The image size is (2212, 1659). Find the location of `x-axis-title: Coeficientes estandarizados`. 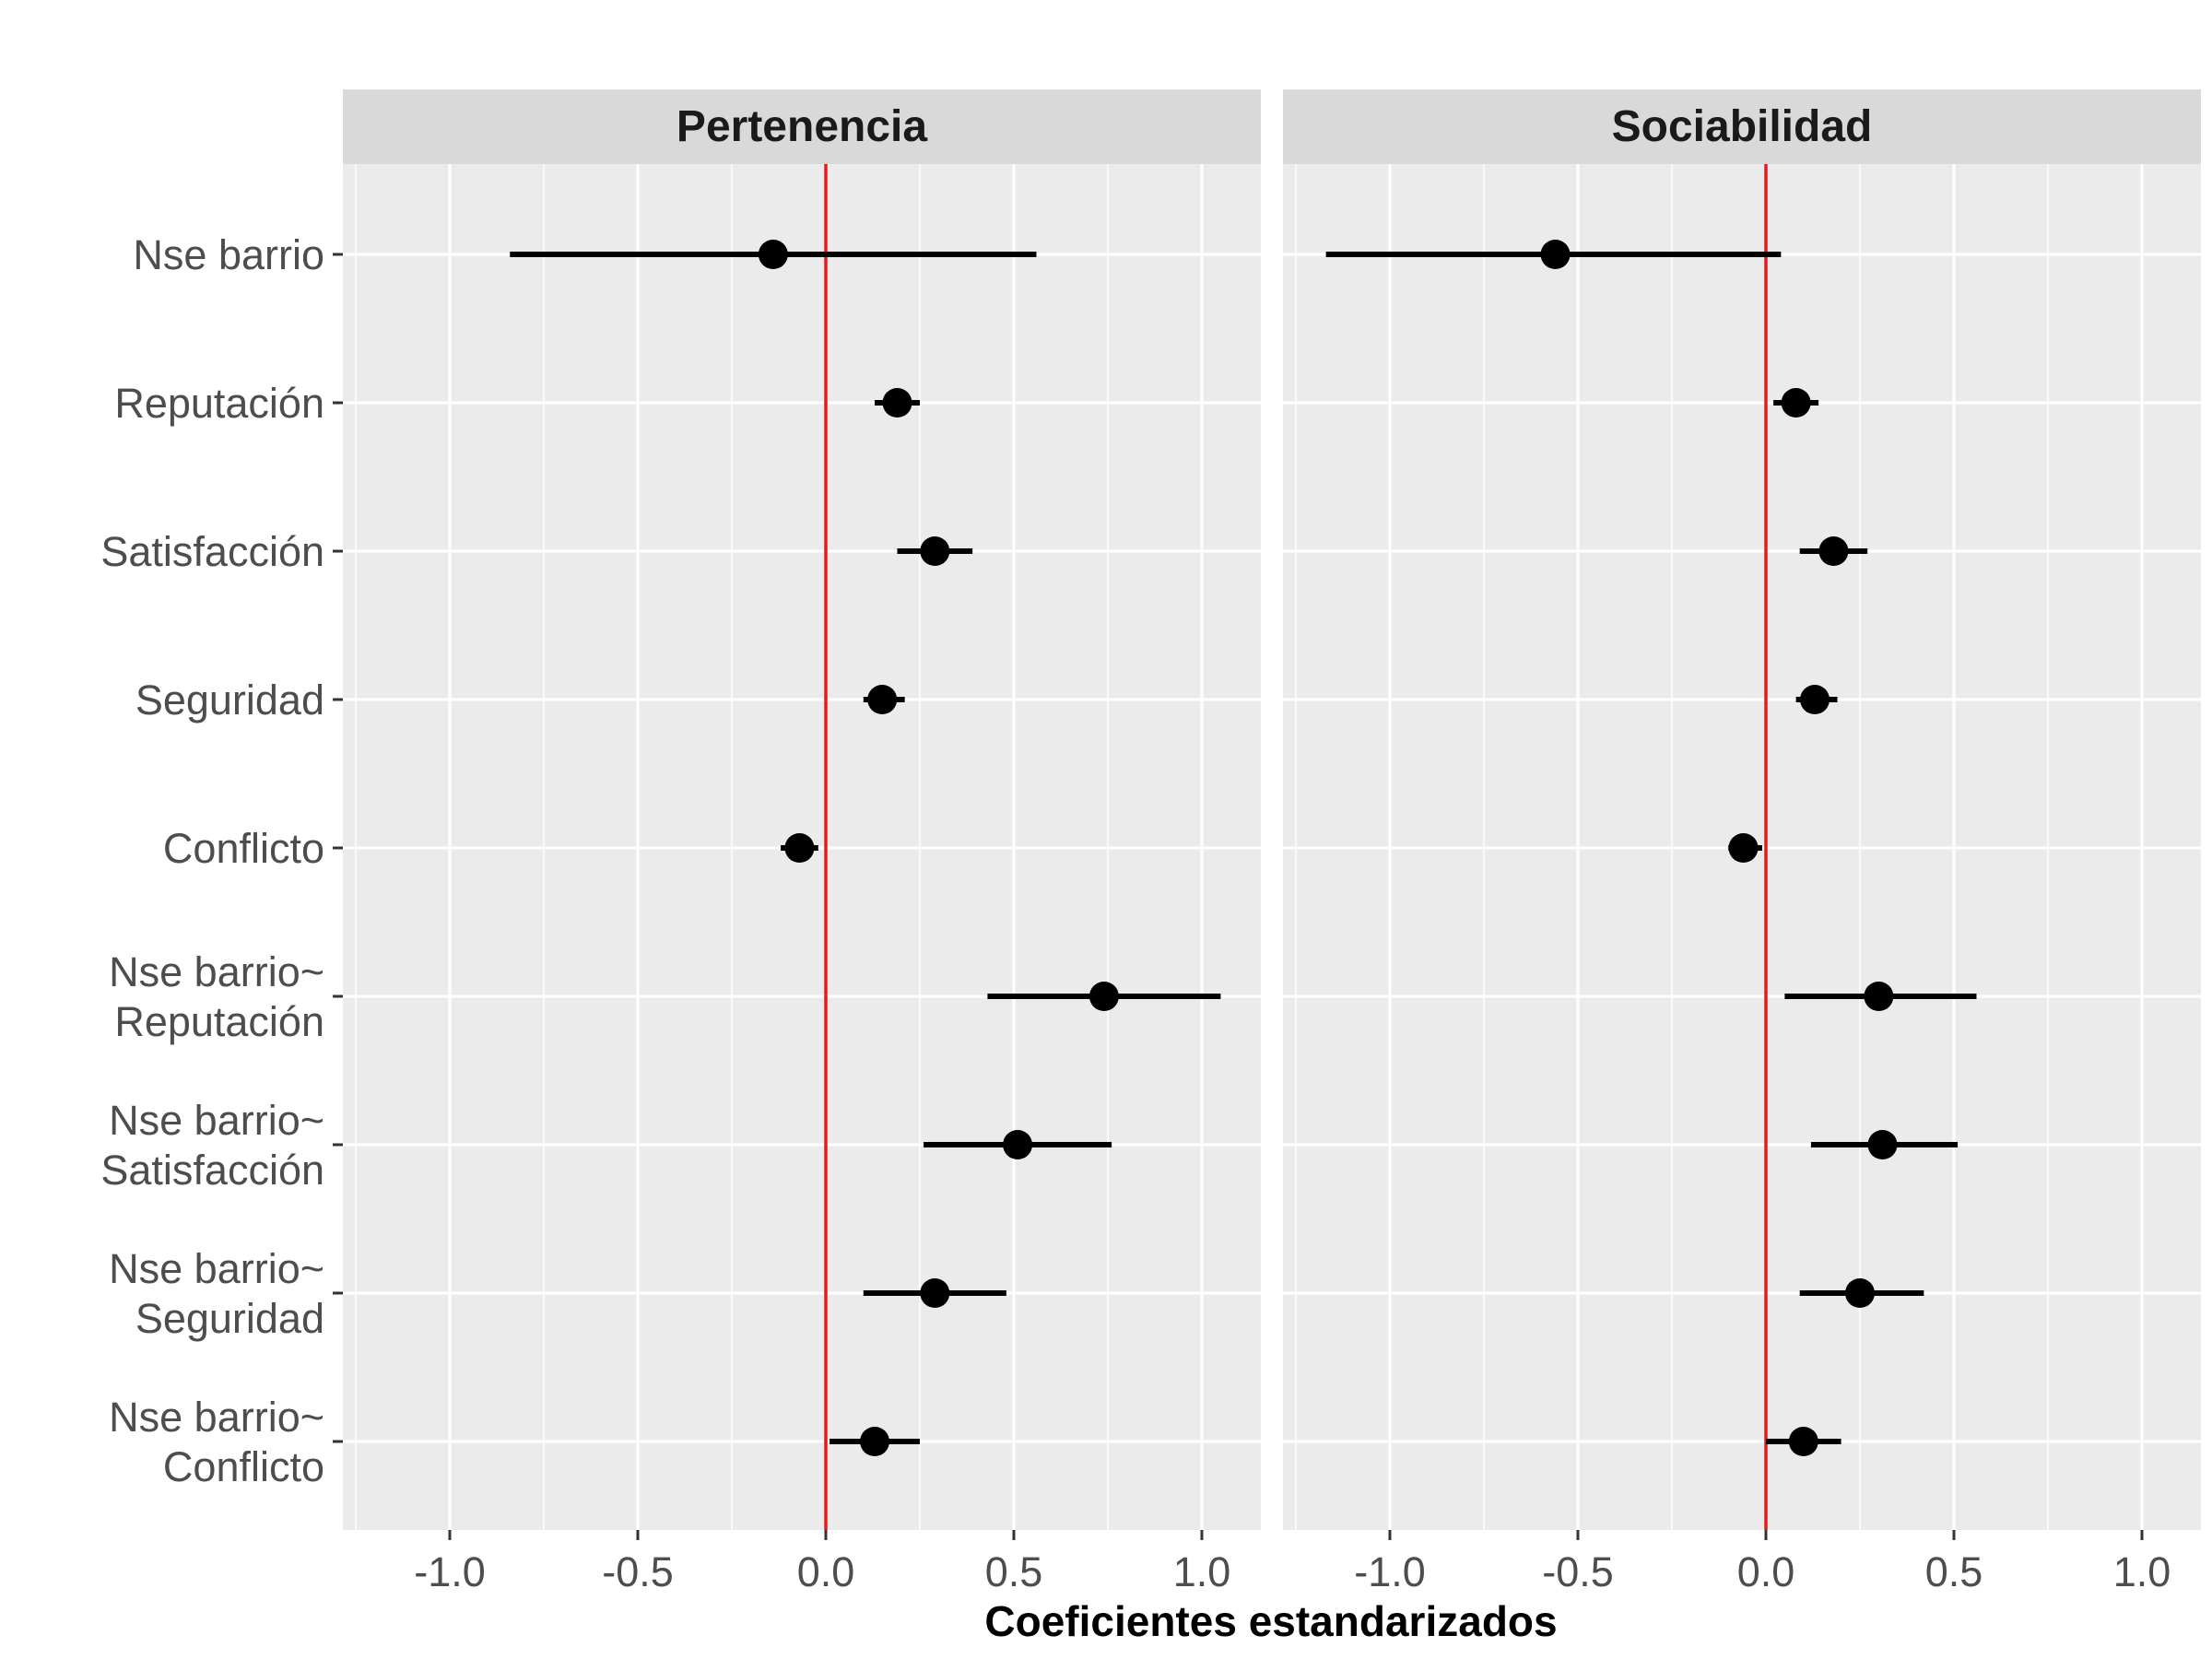

x-axis-title: Coeficientes estandarizados is located at coordinates (1270, 1621).